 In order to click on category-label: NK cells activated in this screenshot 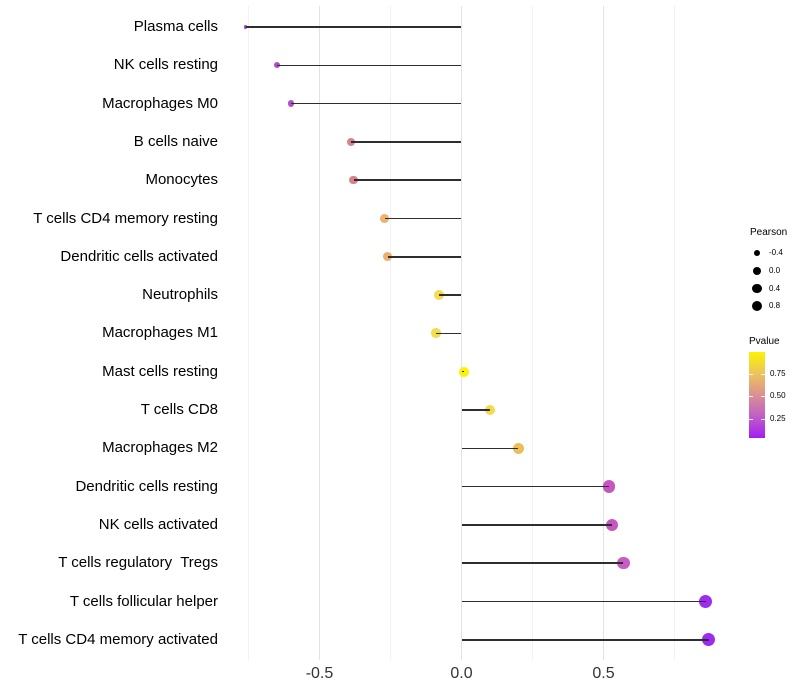, I will do `click(158, 524)`.